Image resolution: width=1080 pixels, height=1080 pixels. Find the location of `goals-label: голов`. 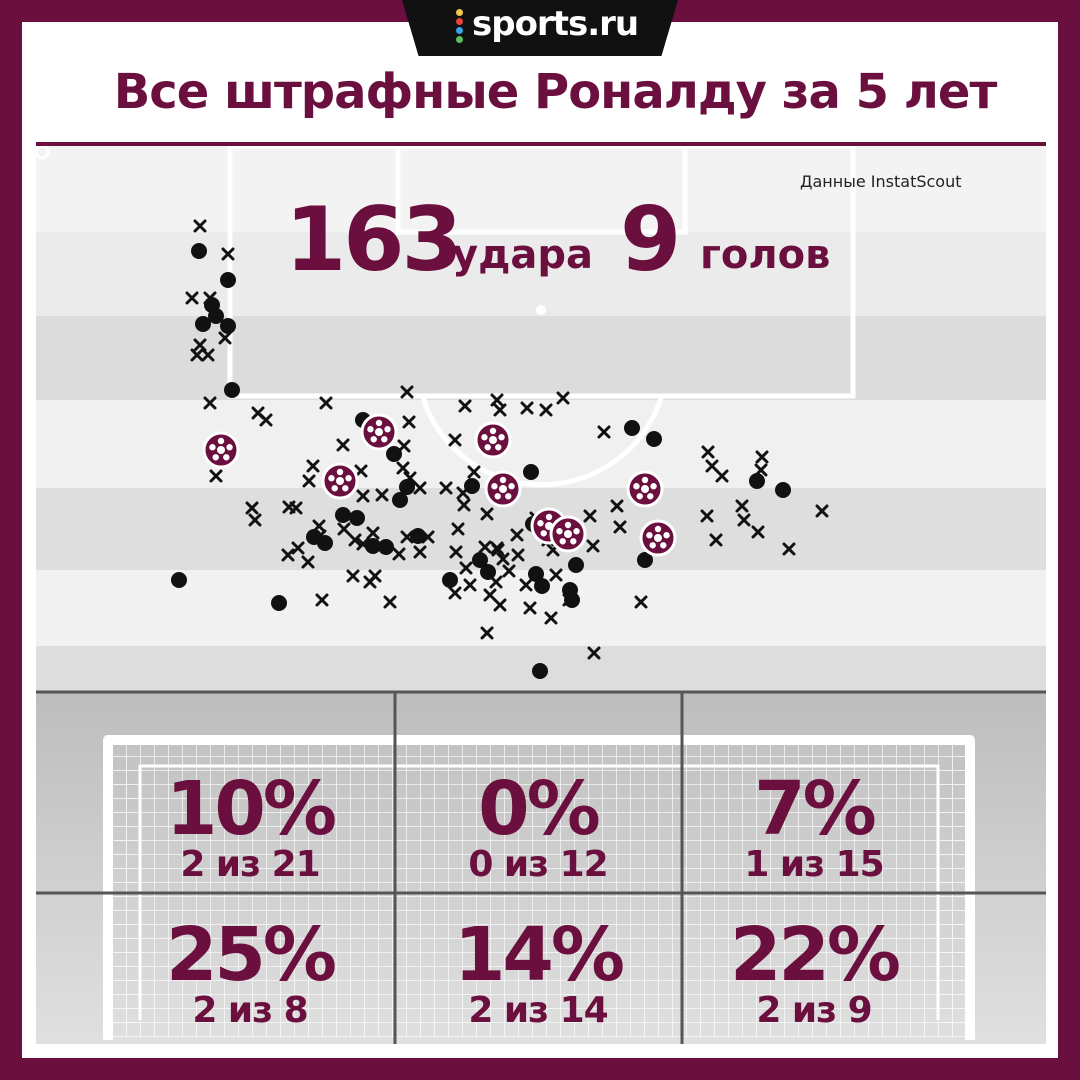

goals-label: голов is located at coordinates (765, 255).